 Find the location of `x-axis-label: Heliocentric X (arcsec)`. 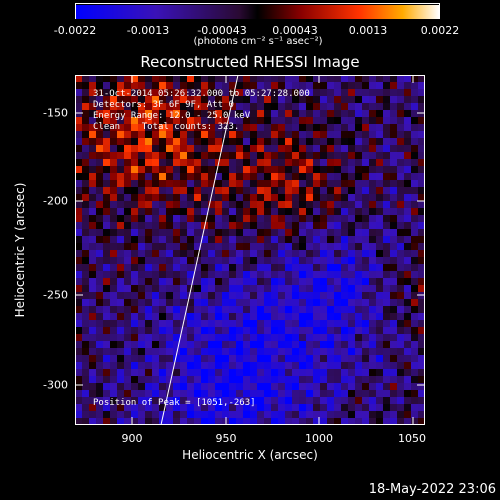

x-axis-label: Heliocentric X (arcsec) is located at coordinates (250, 455).